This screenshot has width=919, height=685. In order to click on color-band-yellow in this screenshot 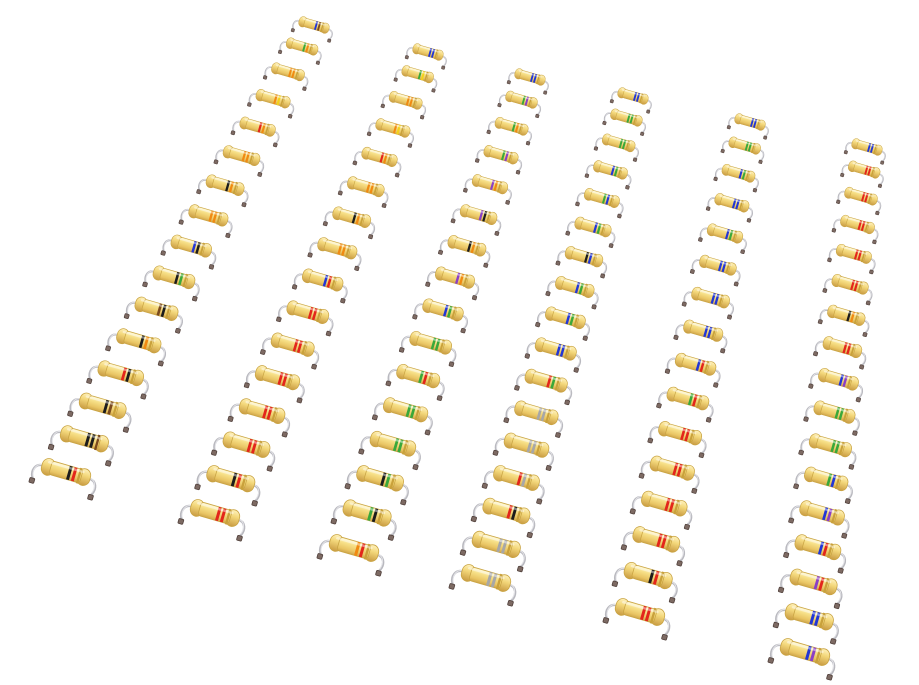, I will do `click(279, 100)`.